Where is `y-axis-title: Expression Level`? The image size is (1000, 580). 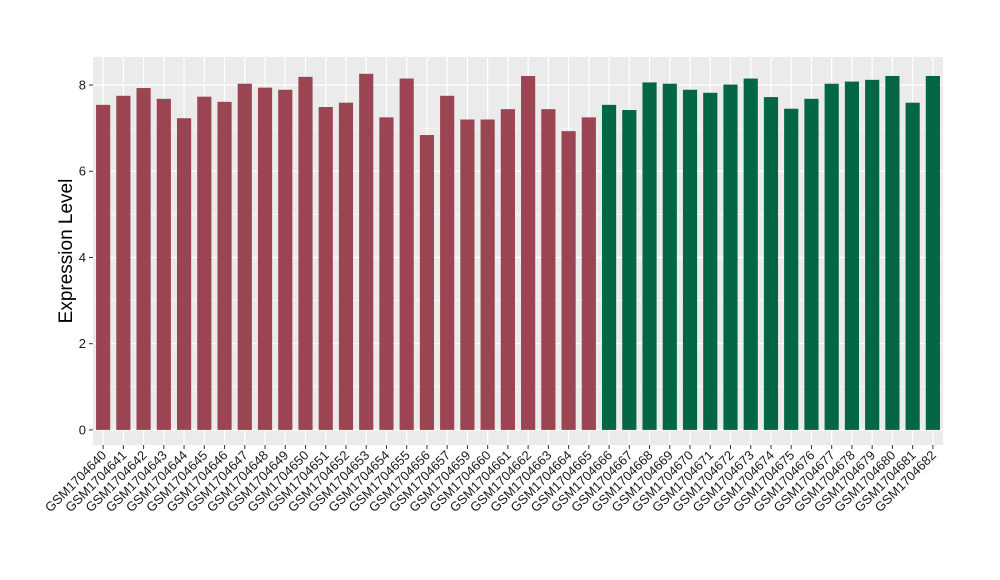 y-axis-title: Expression Level is located at coordinates (66, 251).